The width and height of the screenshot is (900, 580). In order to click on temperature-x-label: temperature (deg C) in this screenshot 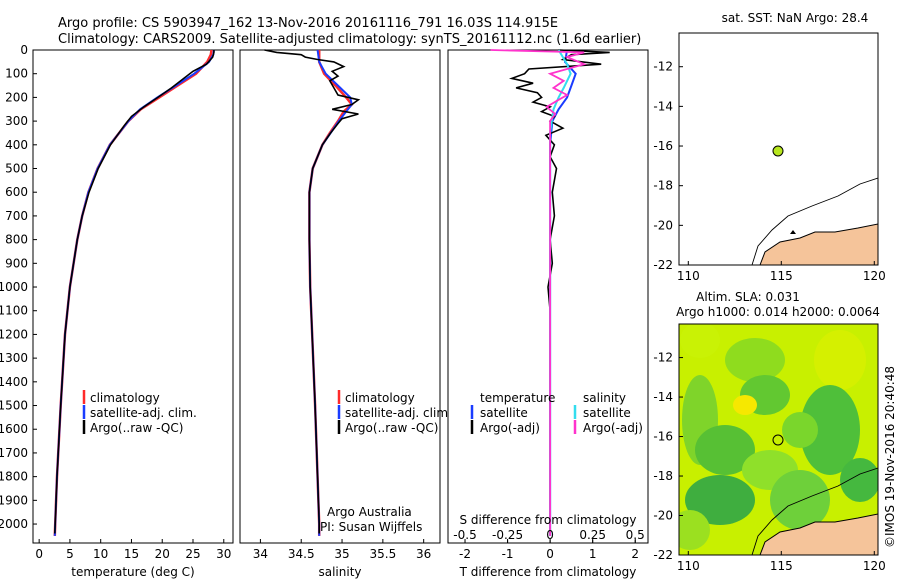, I will do `click(132, 572)`.